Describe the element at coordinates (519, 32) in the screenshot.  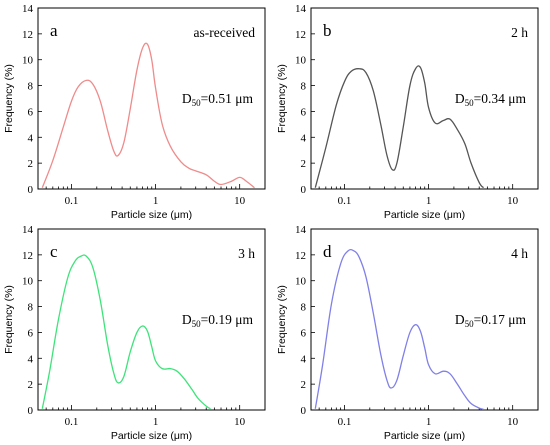
I see `condition-label: 2 h` at that location.